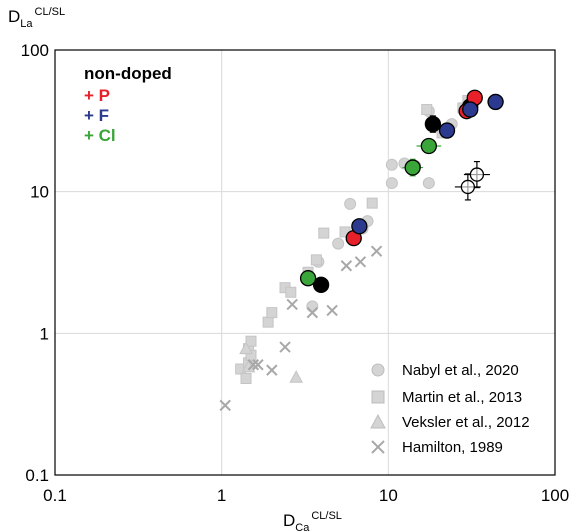 This screenshot has height=532, width=577. I want to click on series-Cl, so click(370, 212).